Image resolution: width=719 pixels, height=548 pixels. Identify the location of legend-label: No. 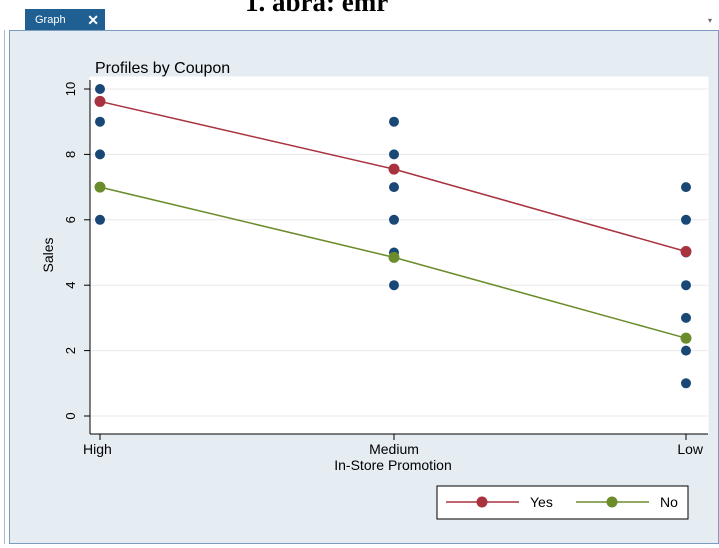
(669, 502).